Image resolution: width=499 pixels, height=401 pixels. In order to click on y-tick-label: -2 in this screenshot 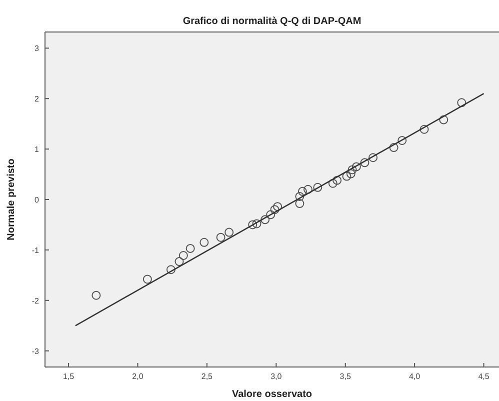, I will do `click(36, 301)`.